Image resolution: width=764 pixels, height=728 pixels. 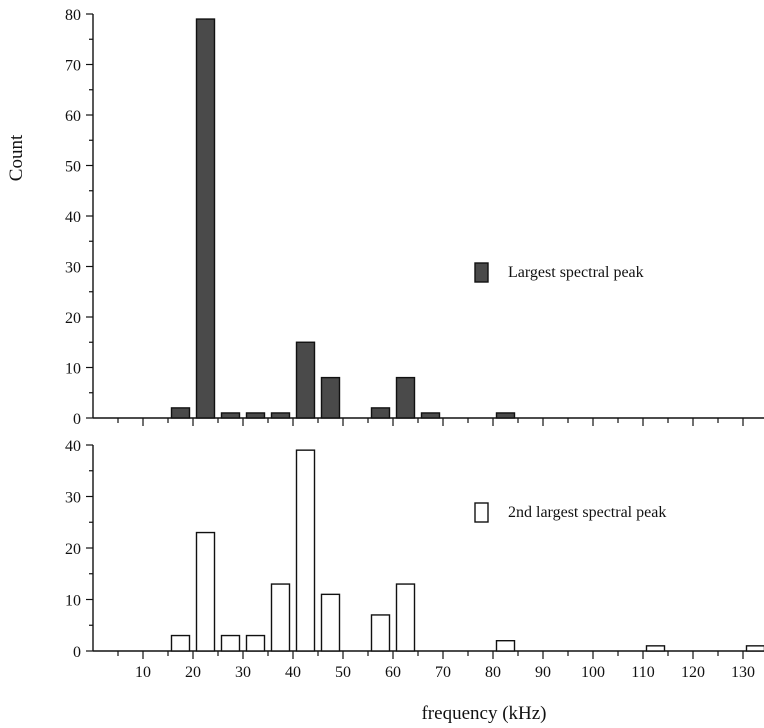 I want to click on top-y-tick-label: 10, so click(x=73, y=369).